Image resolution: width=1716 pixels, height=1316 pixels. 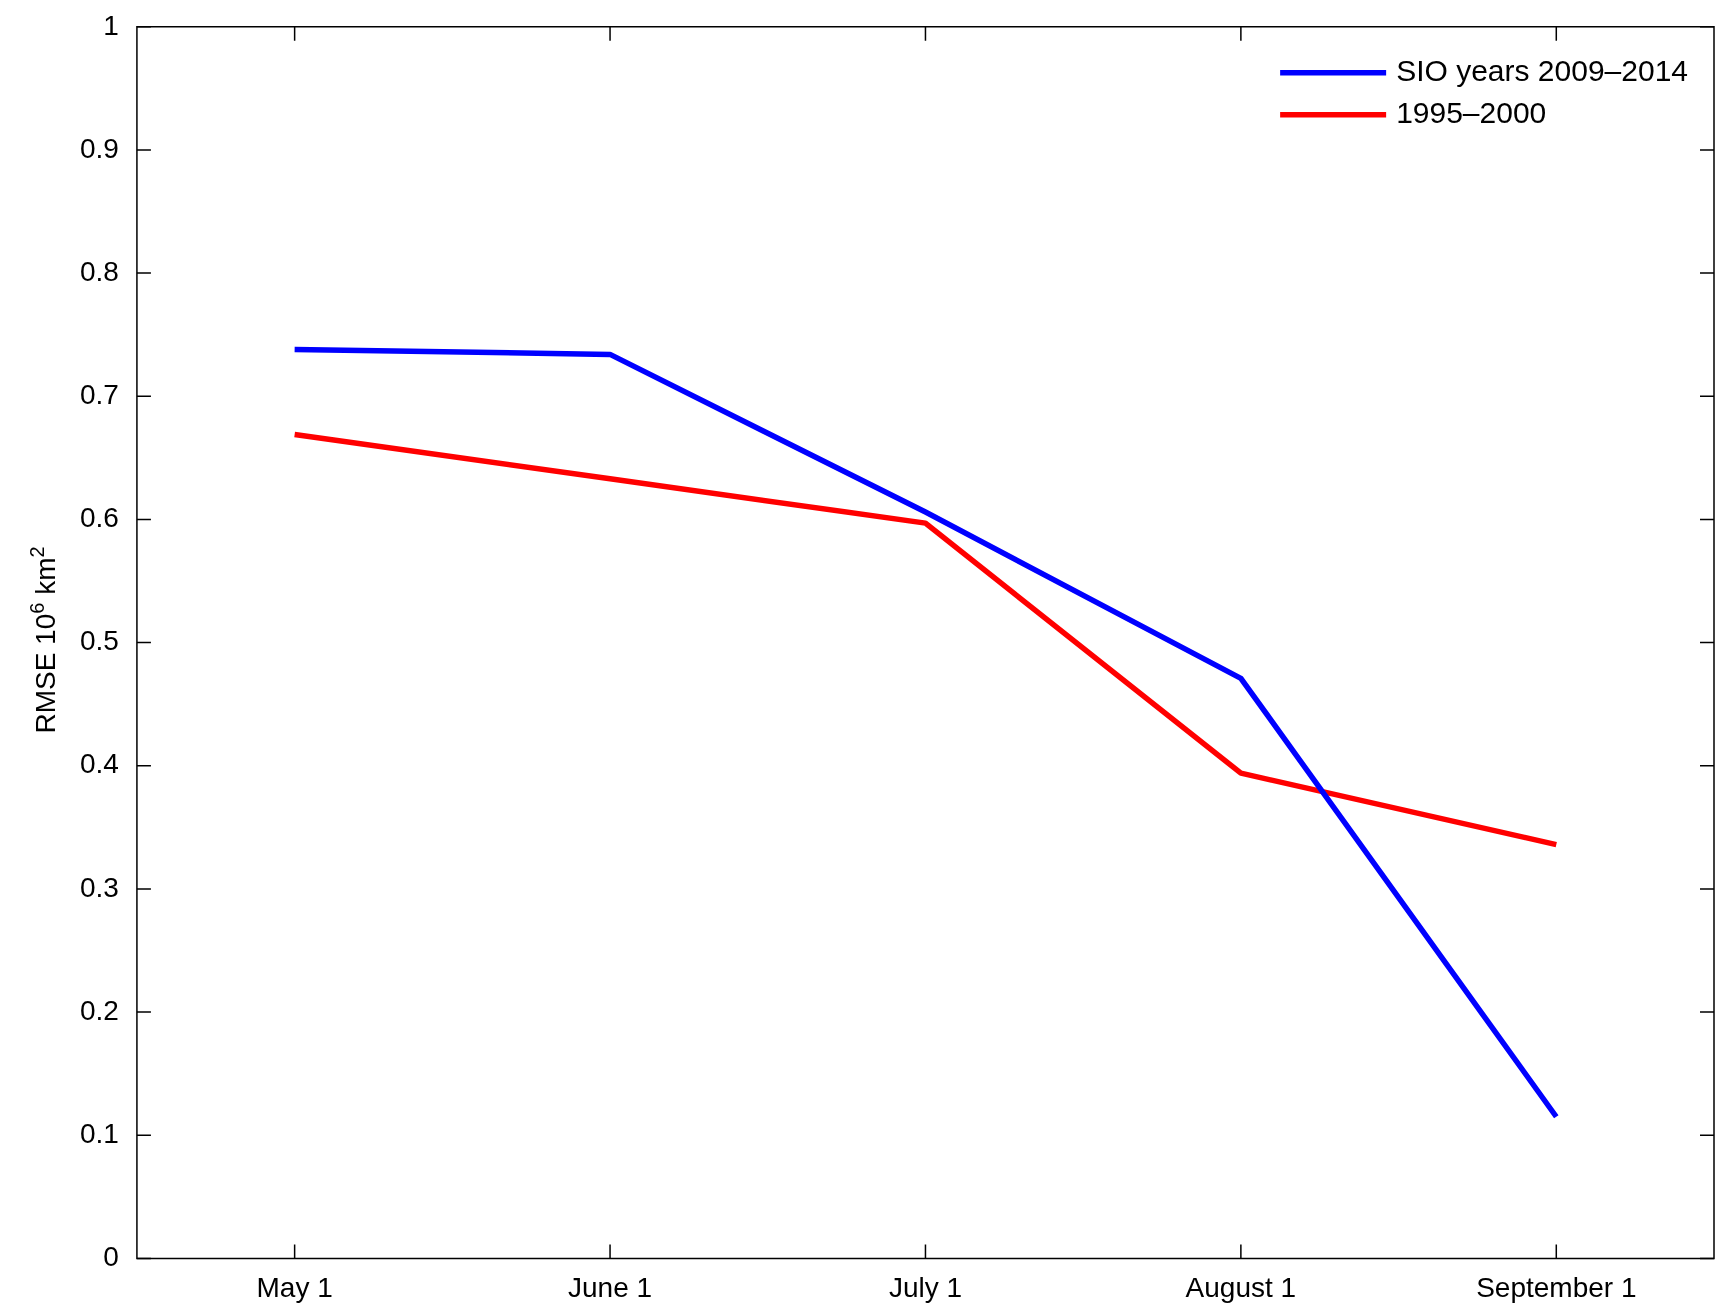 What do you see at coordinates (99, 271) in the screenshot?
I see `y-tick-label: 0.8` at bounding box center [99, 271].